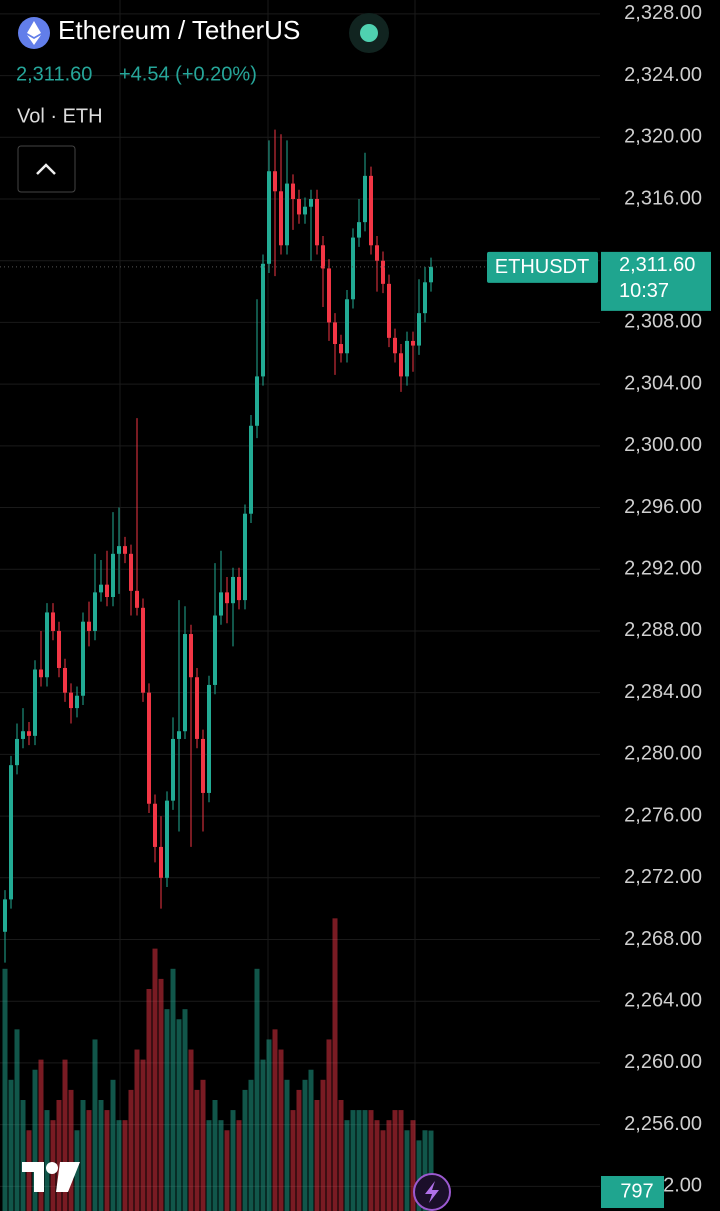  What do you see at coordinates (369, 33) in the screenshot?
I see `status-dot` at bounding box center [369, 33].